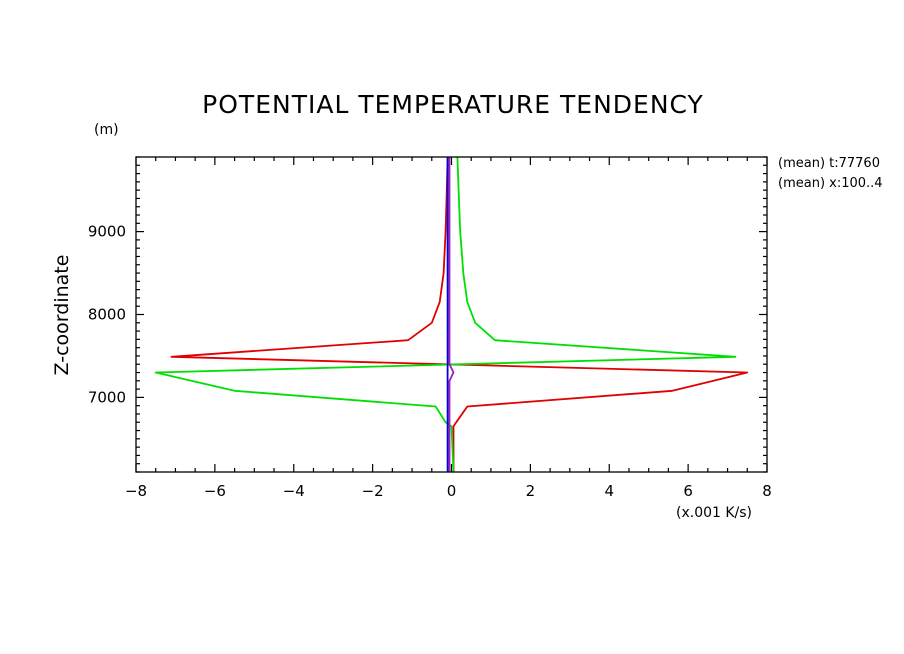 The height and width of the screenshot is (654, 904). Describe the element at coordinates (453, 104) in the screenshot. I see `chart-title: POTENTIAL TEMPERATURE TENDENCY` at that location.